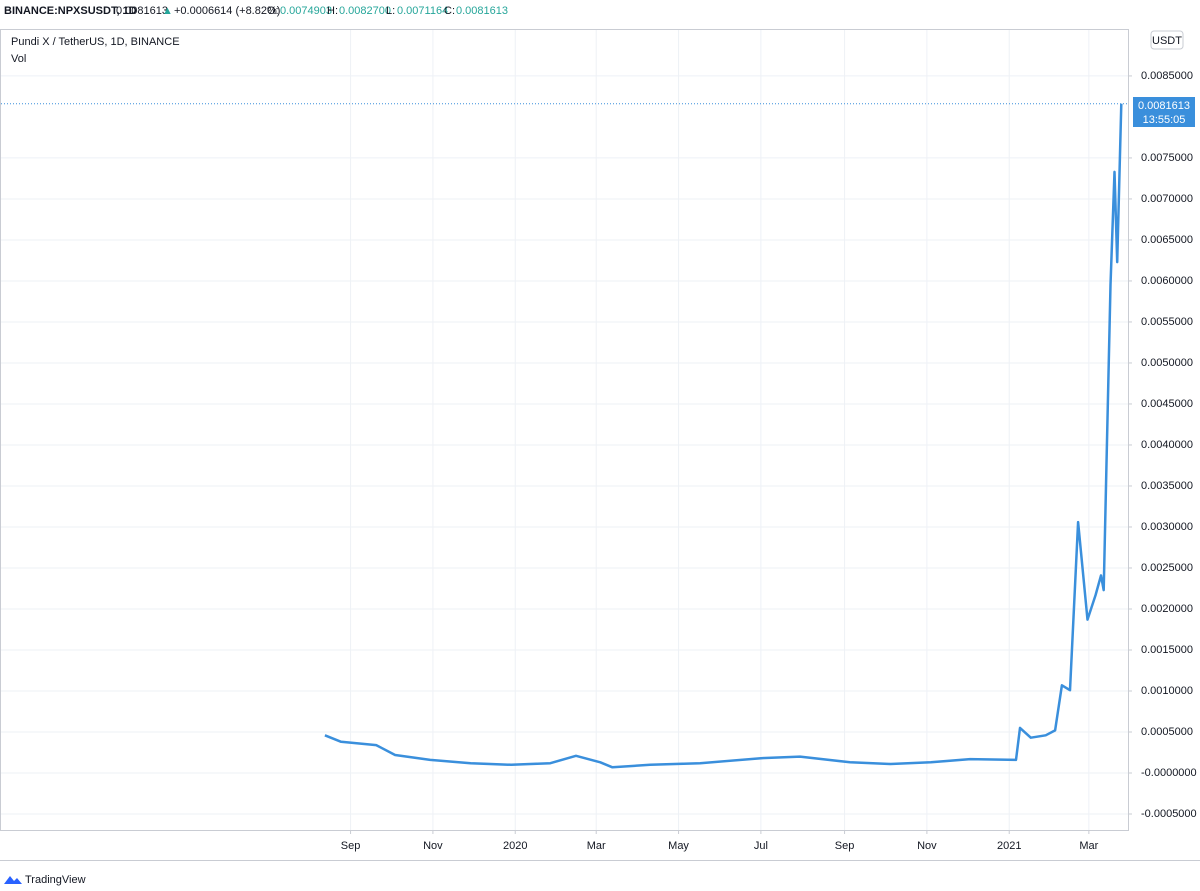 This screenshot has height=891, width=1200. Describe the element at coordinates (70, 11) in the screenshot. I see `symbol: BINANCE:NPXSUSDT, 1D` at that location.